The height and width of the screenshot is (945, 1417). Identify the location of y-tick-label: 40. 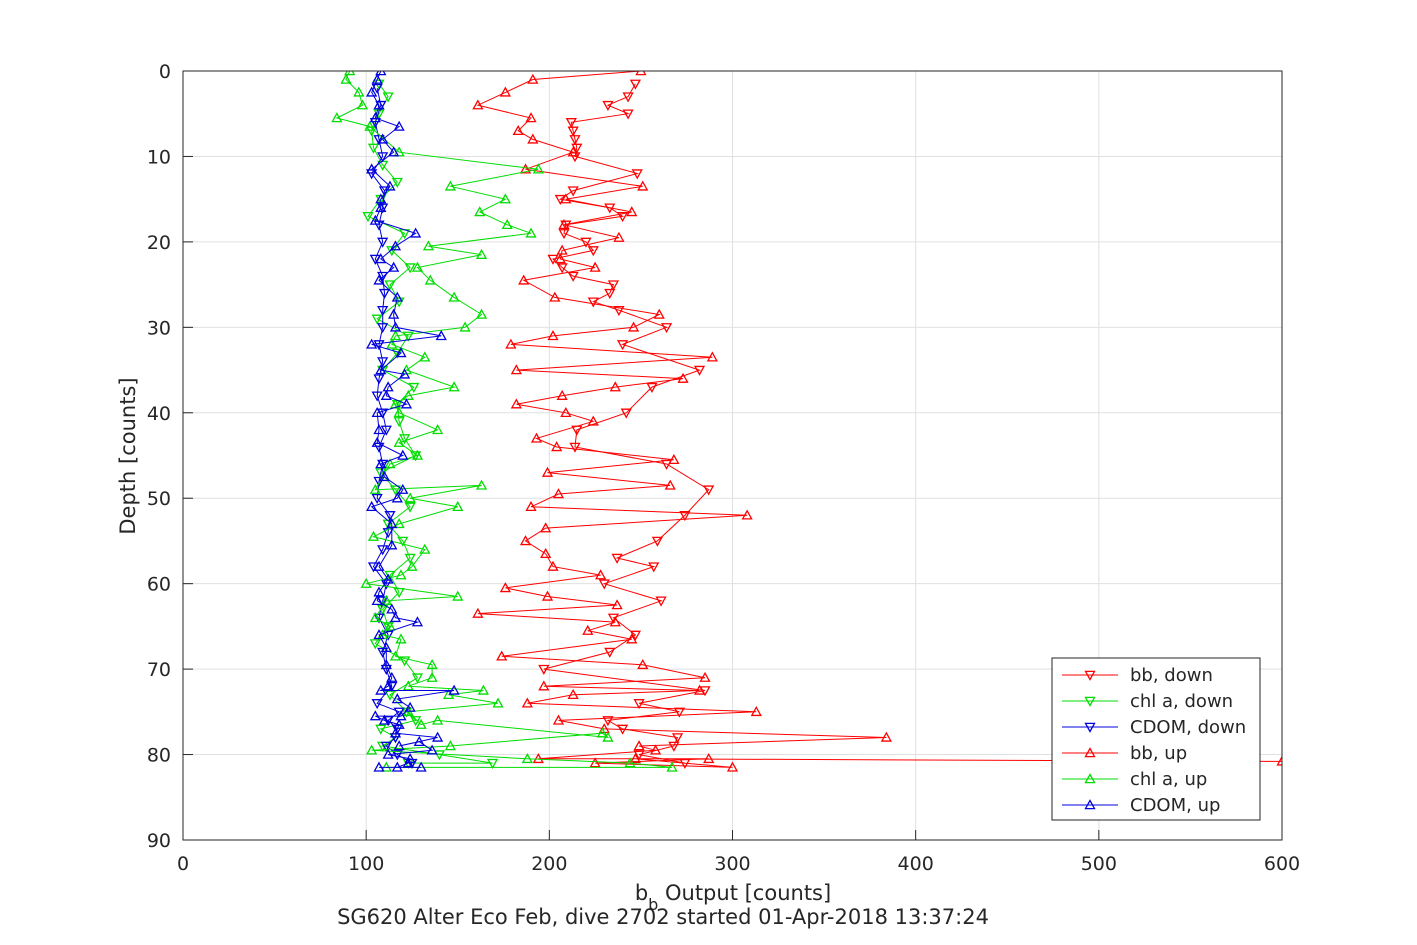
(159, 414).